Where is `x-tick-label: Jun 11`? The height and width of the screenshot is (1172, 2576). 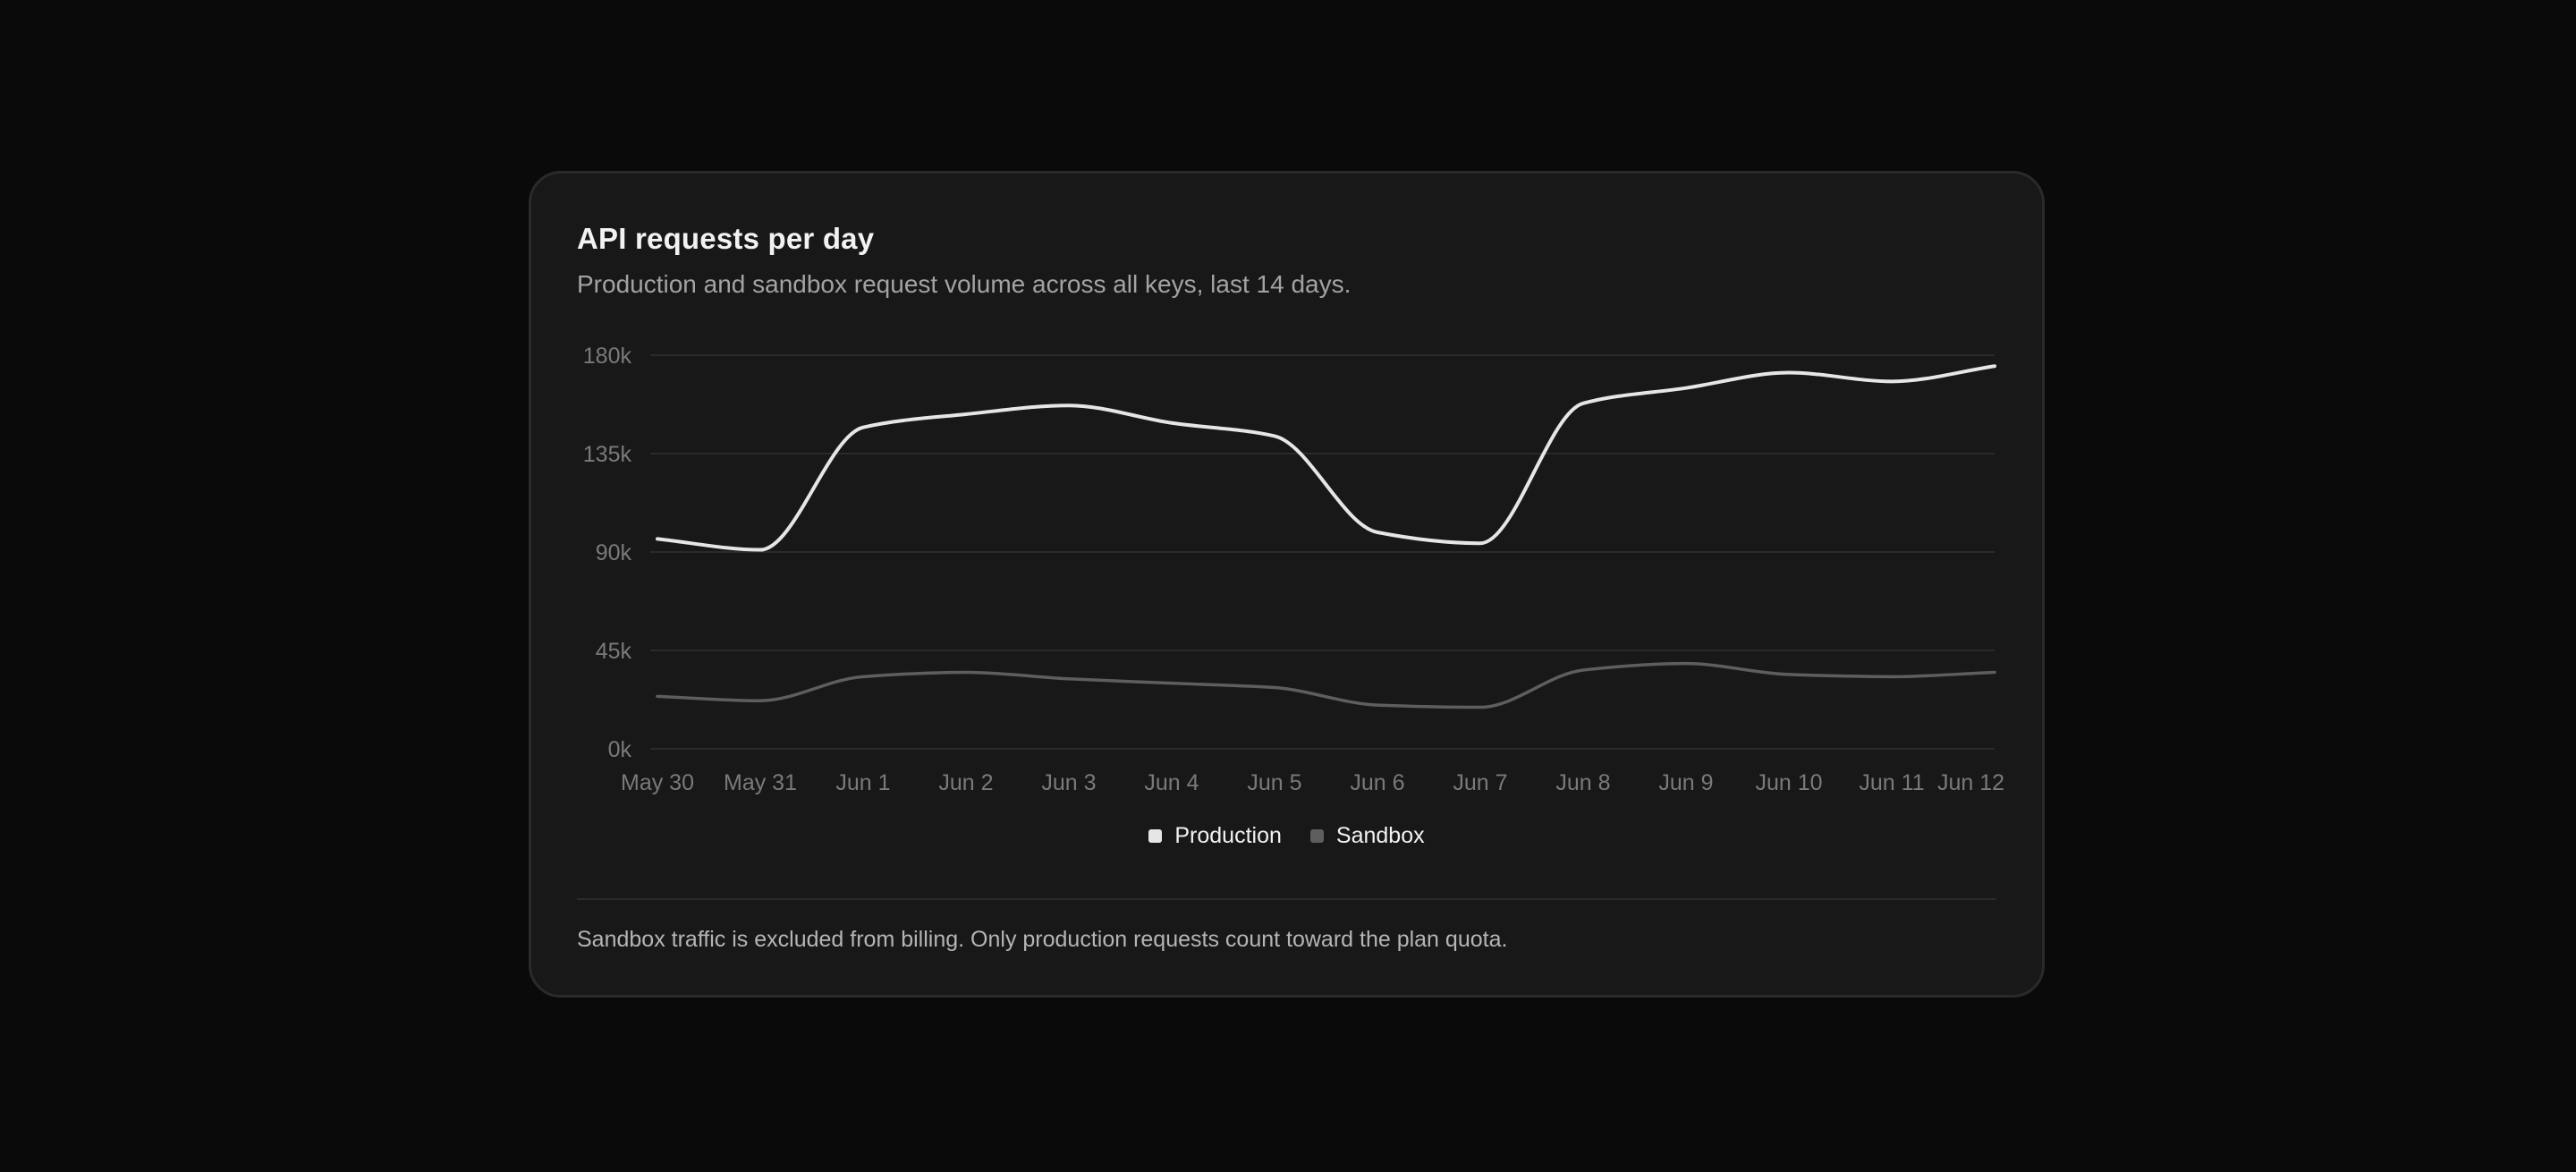
x-tick-label: Jun 11 is located at coordinates (1891, 783).